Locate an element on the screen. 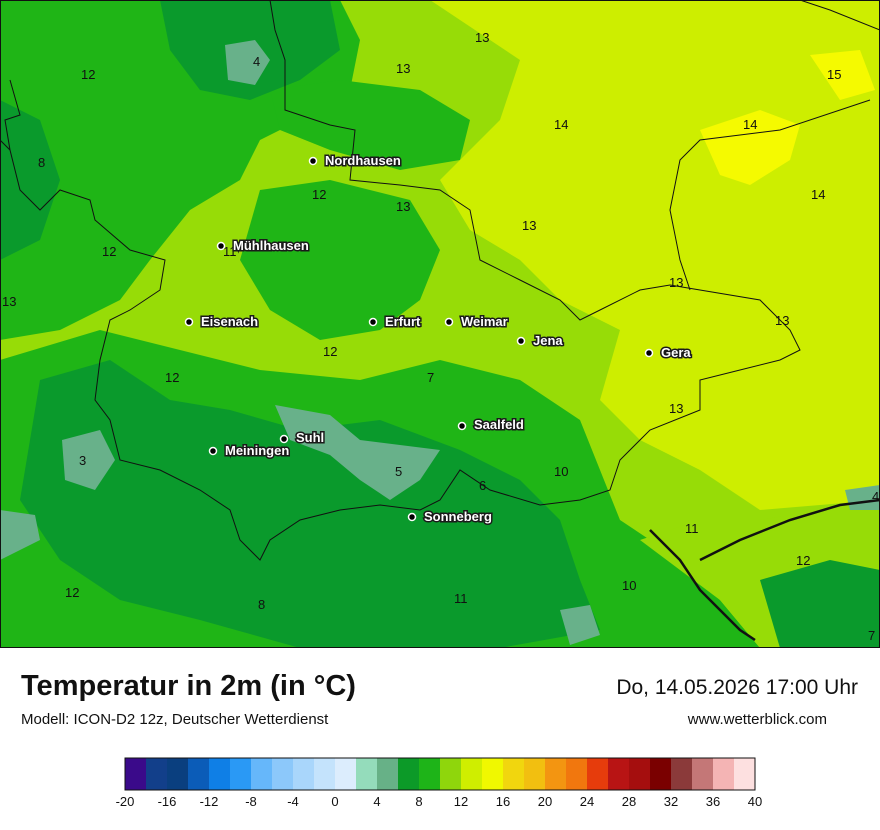 The width and height of the screenshot is (880, 830). legend-tick-label: 32 is located at coordinates (671, 801).